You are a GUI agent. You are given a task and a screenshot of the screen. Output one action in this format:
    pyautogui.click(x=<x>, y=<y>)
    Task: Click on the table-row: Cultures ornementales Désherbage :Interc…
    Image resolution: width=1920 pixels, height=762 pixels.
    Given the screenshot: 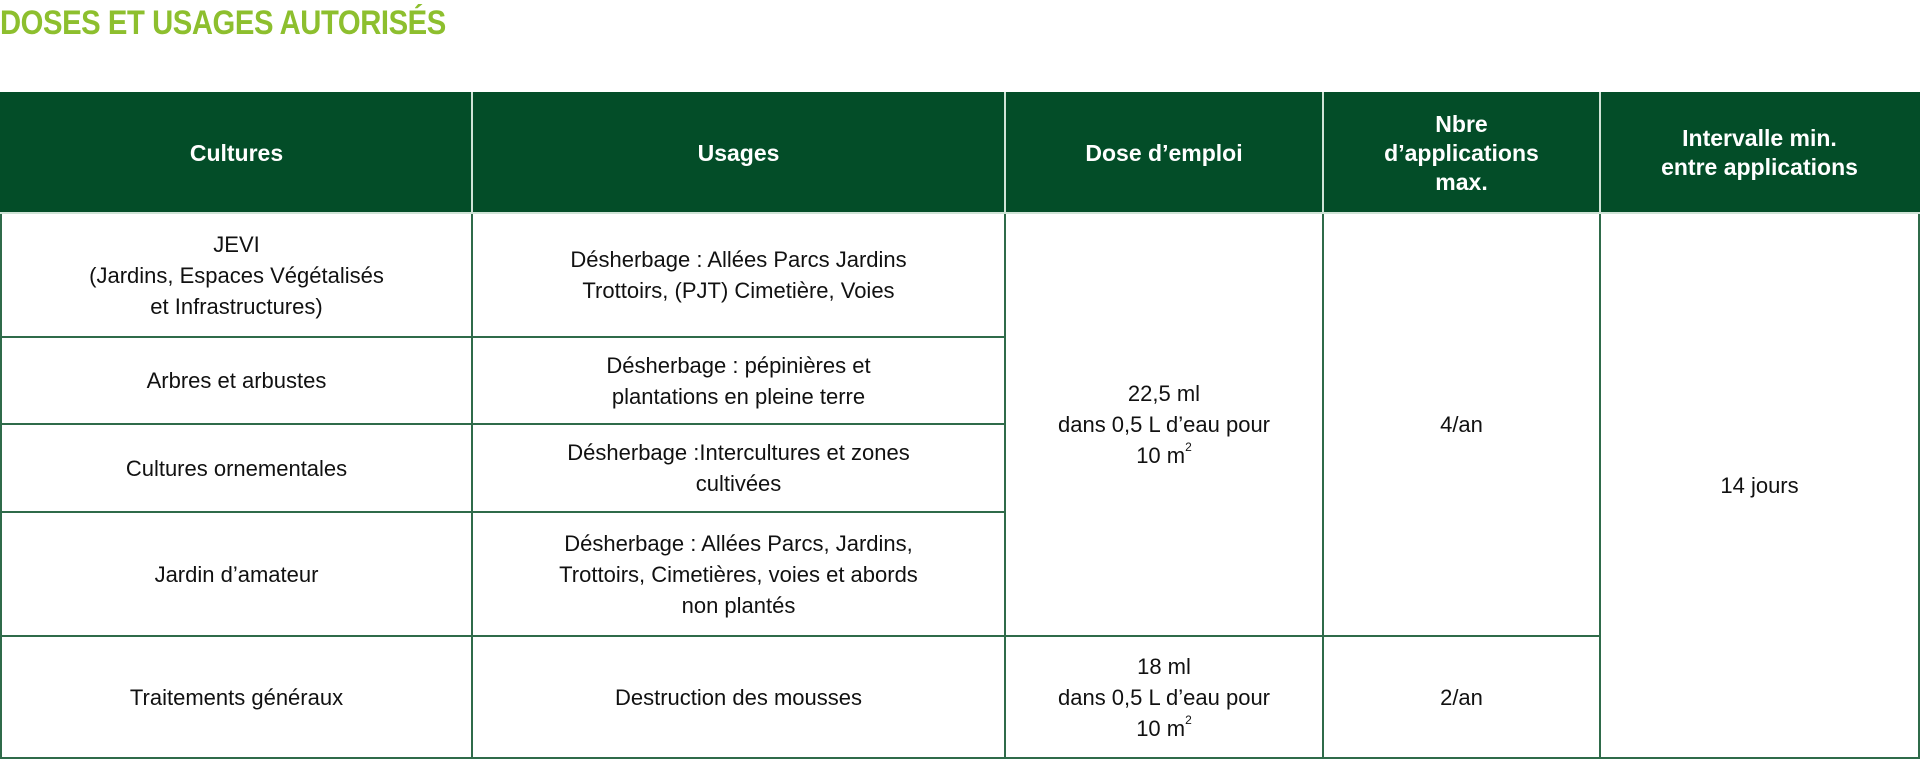 What is the action you would take?
    pyautogui.click(x=959, y=468)
    